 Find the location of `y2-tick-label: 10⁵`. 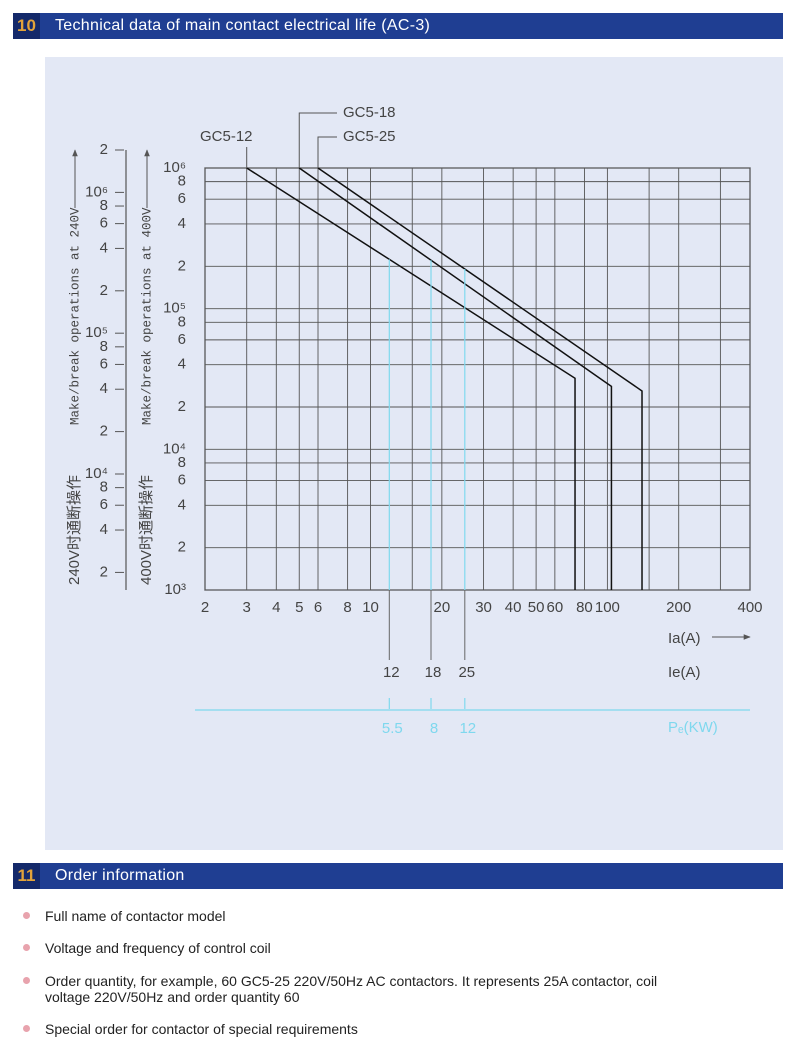

y2-tick-label: 10⁵ is located at coordinates (96, 332).